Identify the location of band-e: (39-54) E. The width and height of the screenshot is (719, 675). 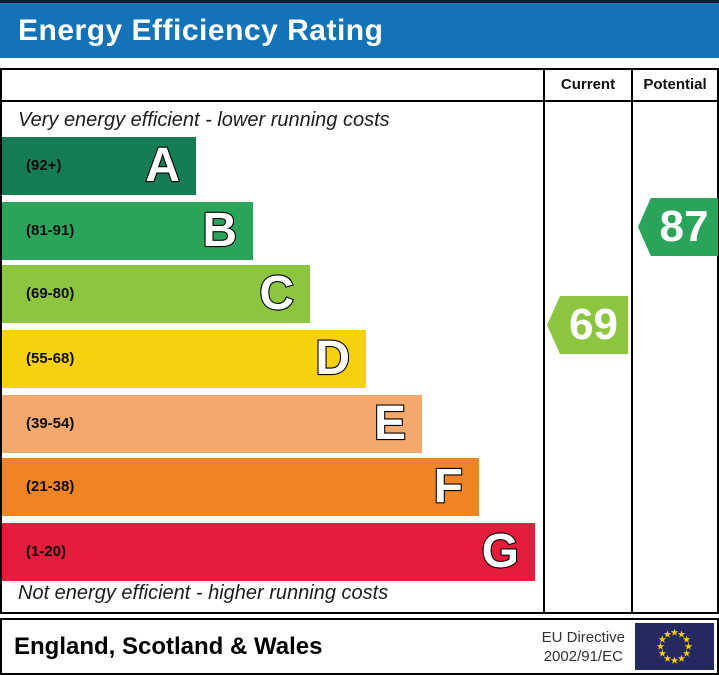
(212, 424).